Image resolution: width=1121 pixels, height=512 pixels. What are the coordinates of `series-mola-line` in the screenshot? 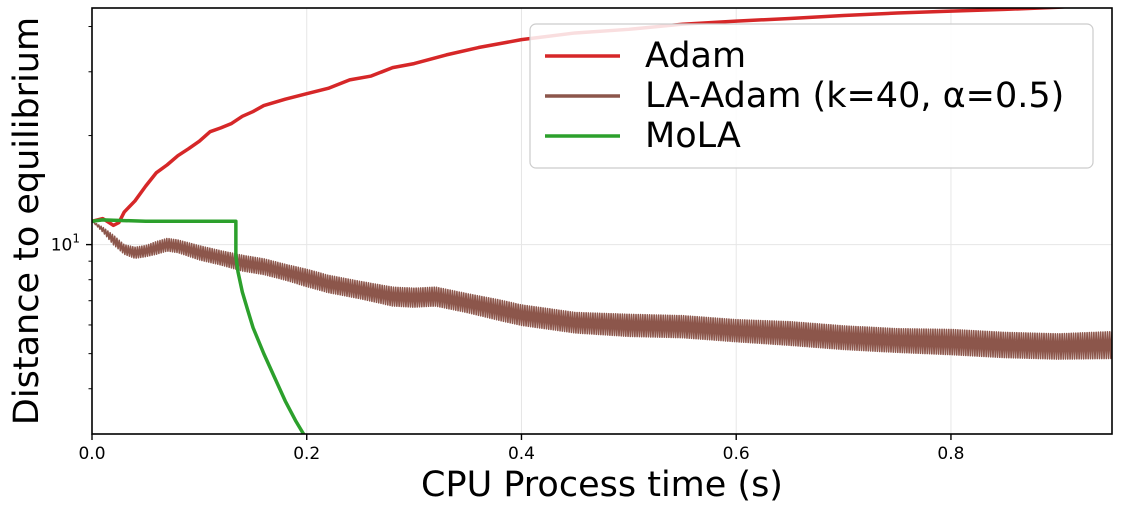 It's located at (199, 326).